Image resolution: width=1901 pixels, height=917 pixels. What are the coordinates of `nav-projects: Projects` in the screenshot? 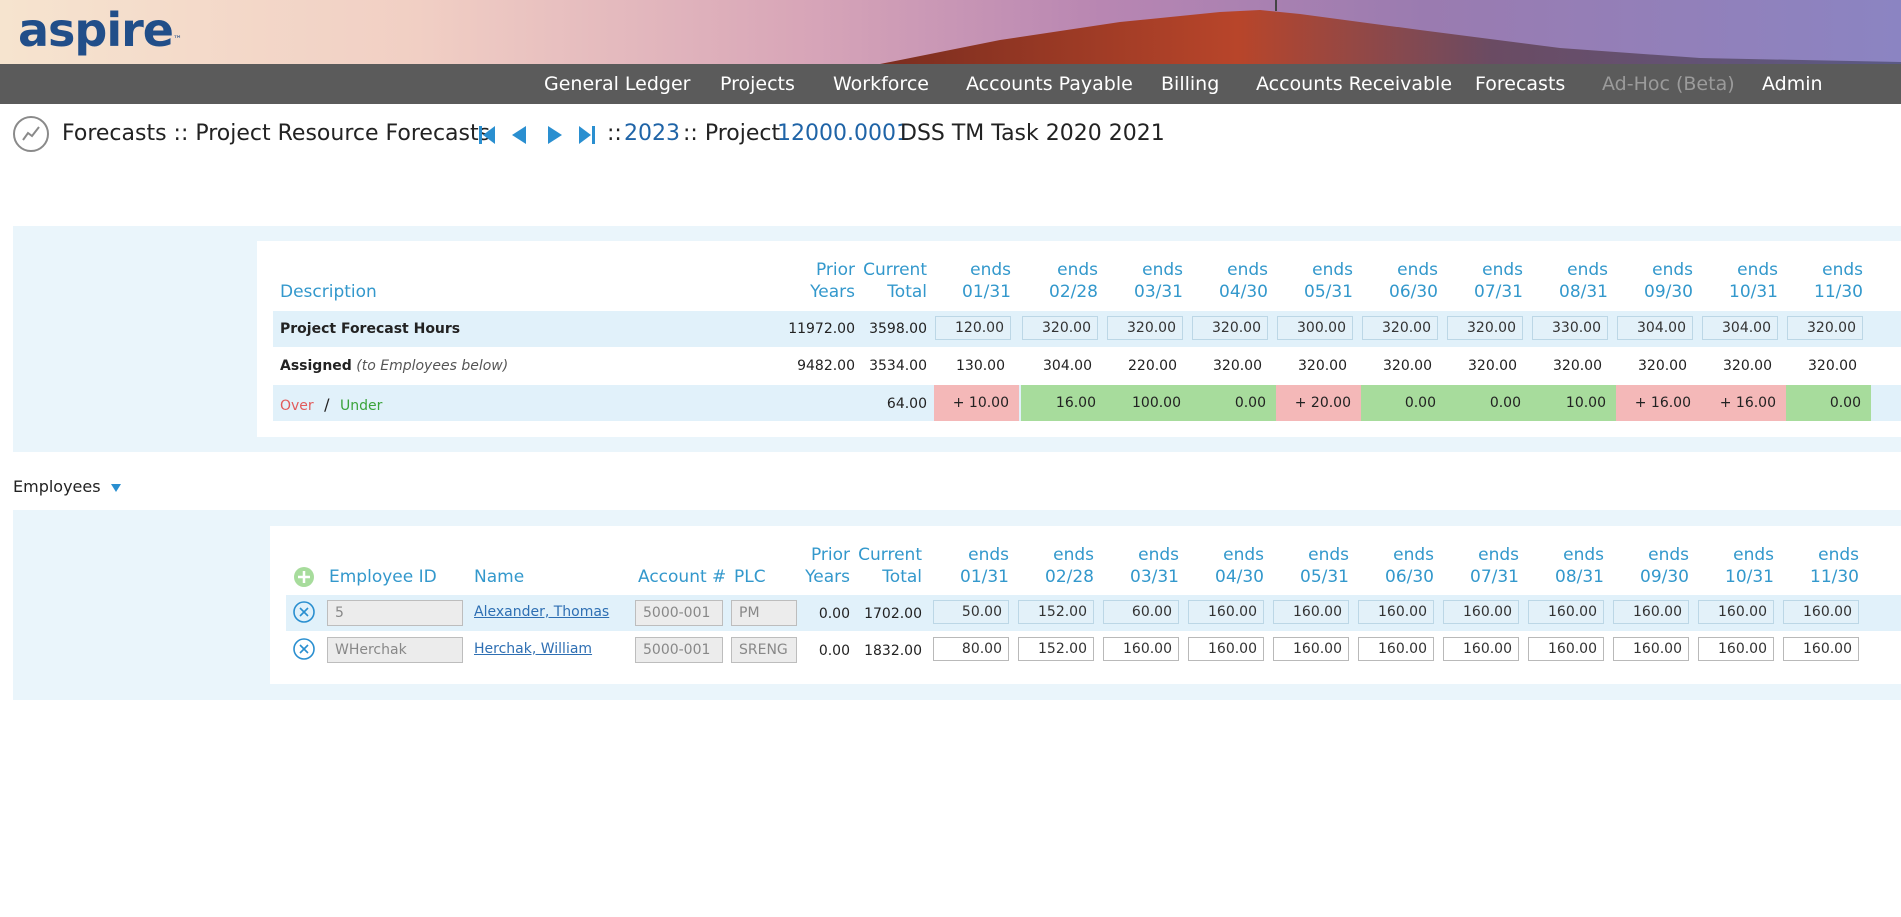 It's located at (757, 84).